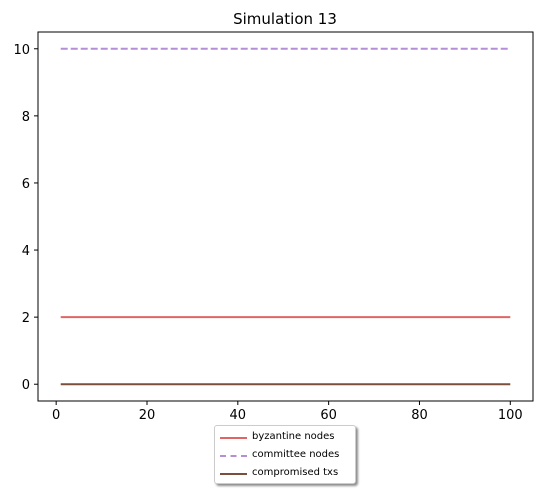 The width and height of the screenshot is (543, 496). I want to click on x-tick-label: 60, so click(328, 415).